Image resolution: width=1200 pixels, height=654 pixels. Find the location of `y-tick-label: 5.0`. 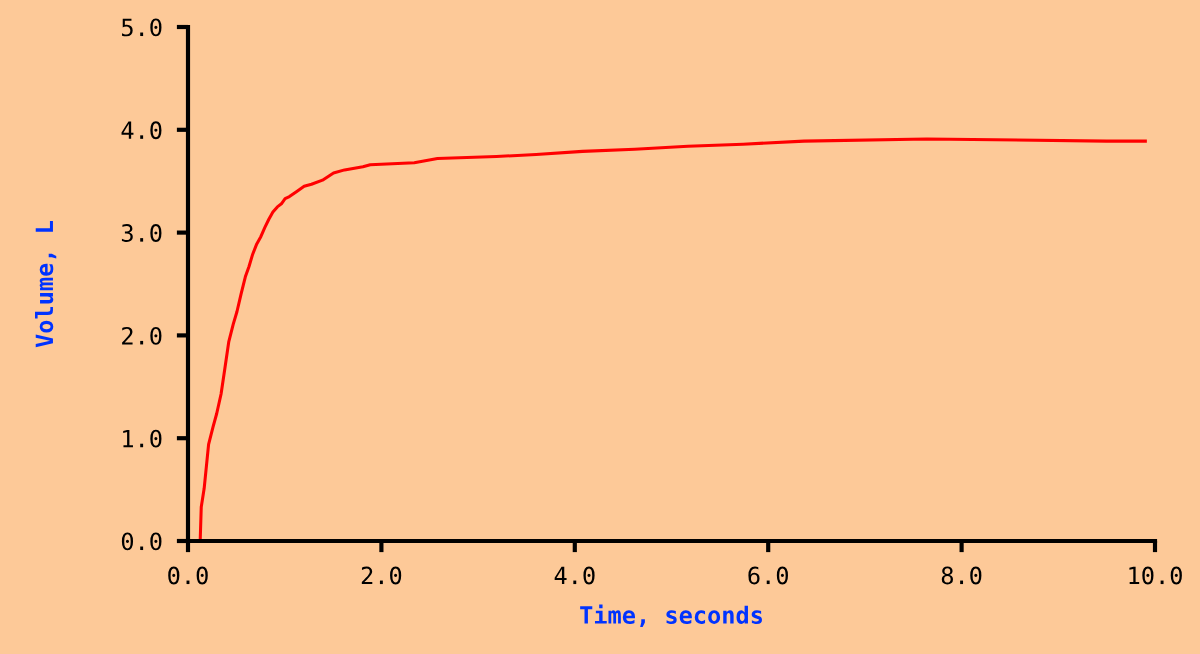

y-tick-label: 5.0 is located at coordinates (142, 27).